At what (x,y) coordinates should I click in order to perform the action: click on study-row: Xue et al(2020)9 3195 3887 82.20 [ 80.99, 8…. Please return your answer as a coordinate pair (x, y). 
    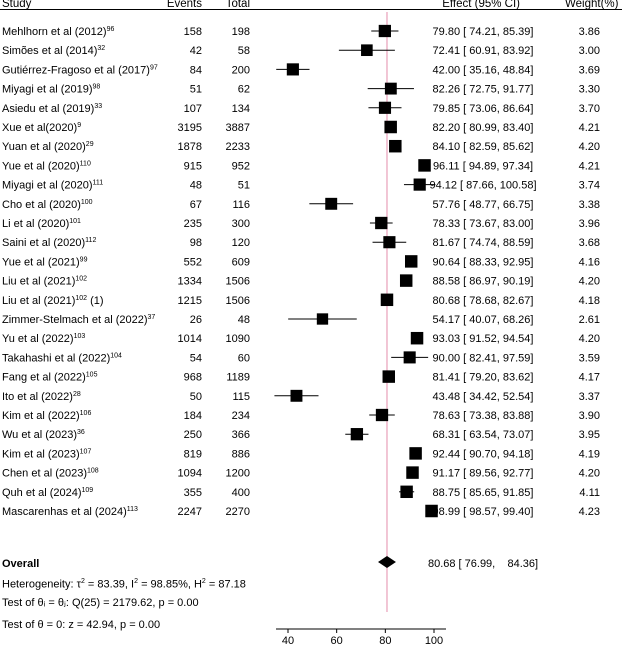
    Looking at the image, I should click on (301, 127).